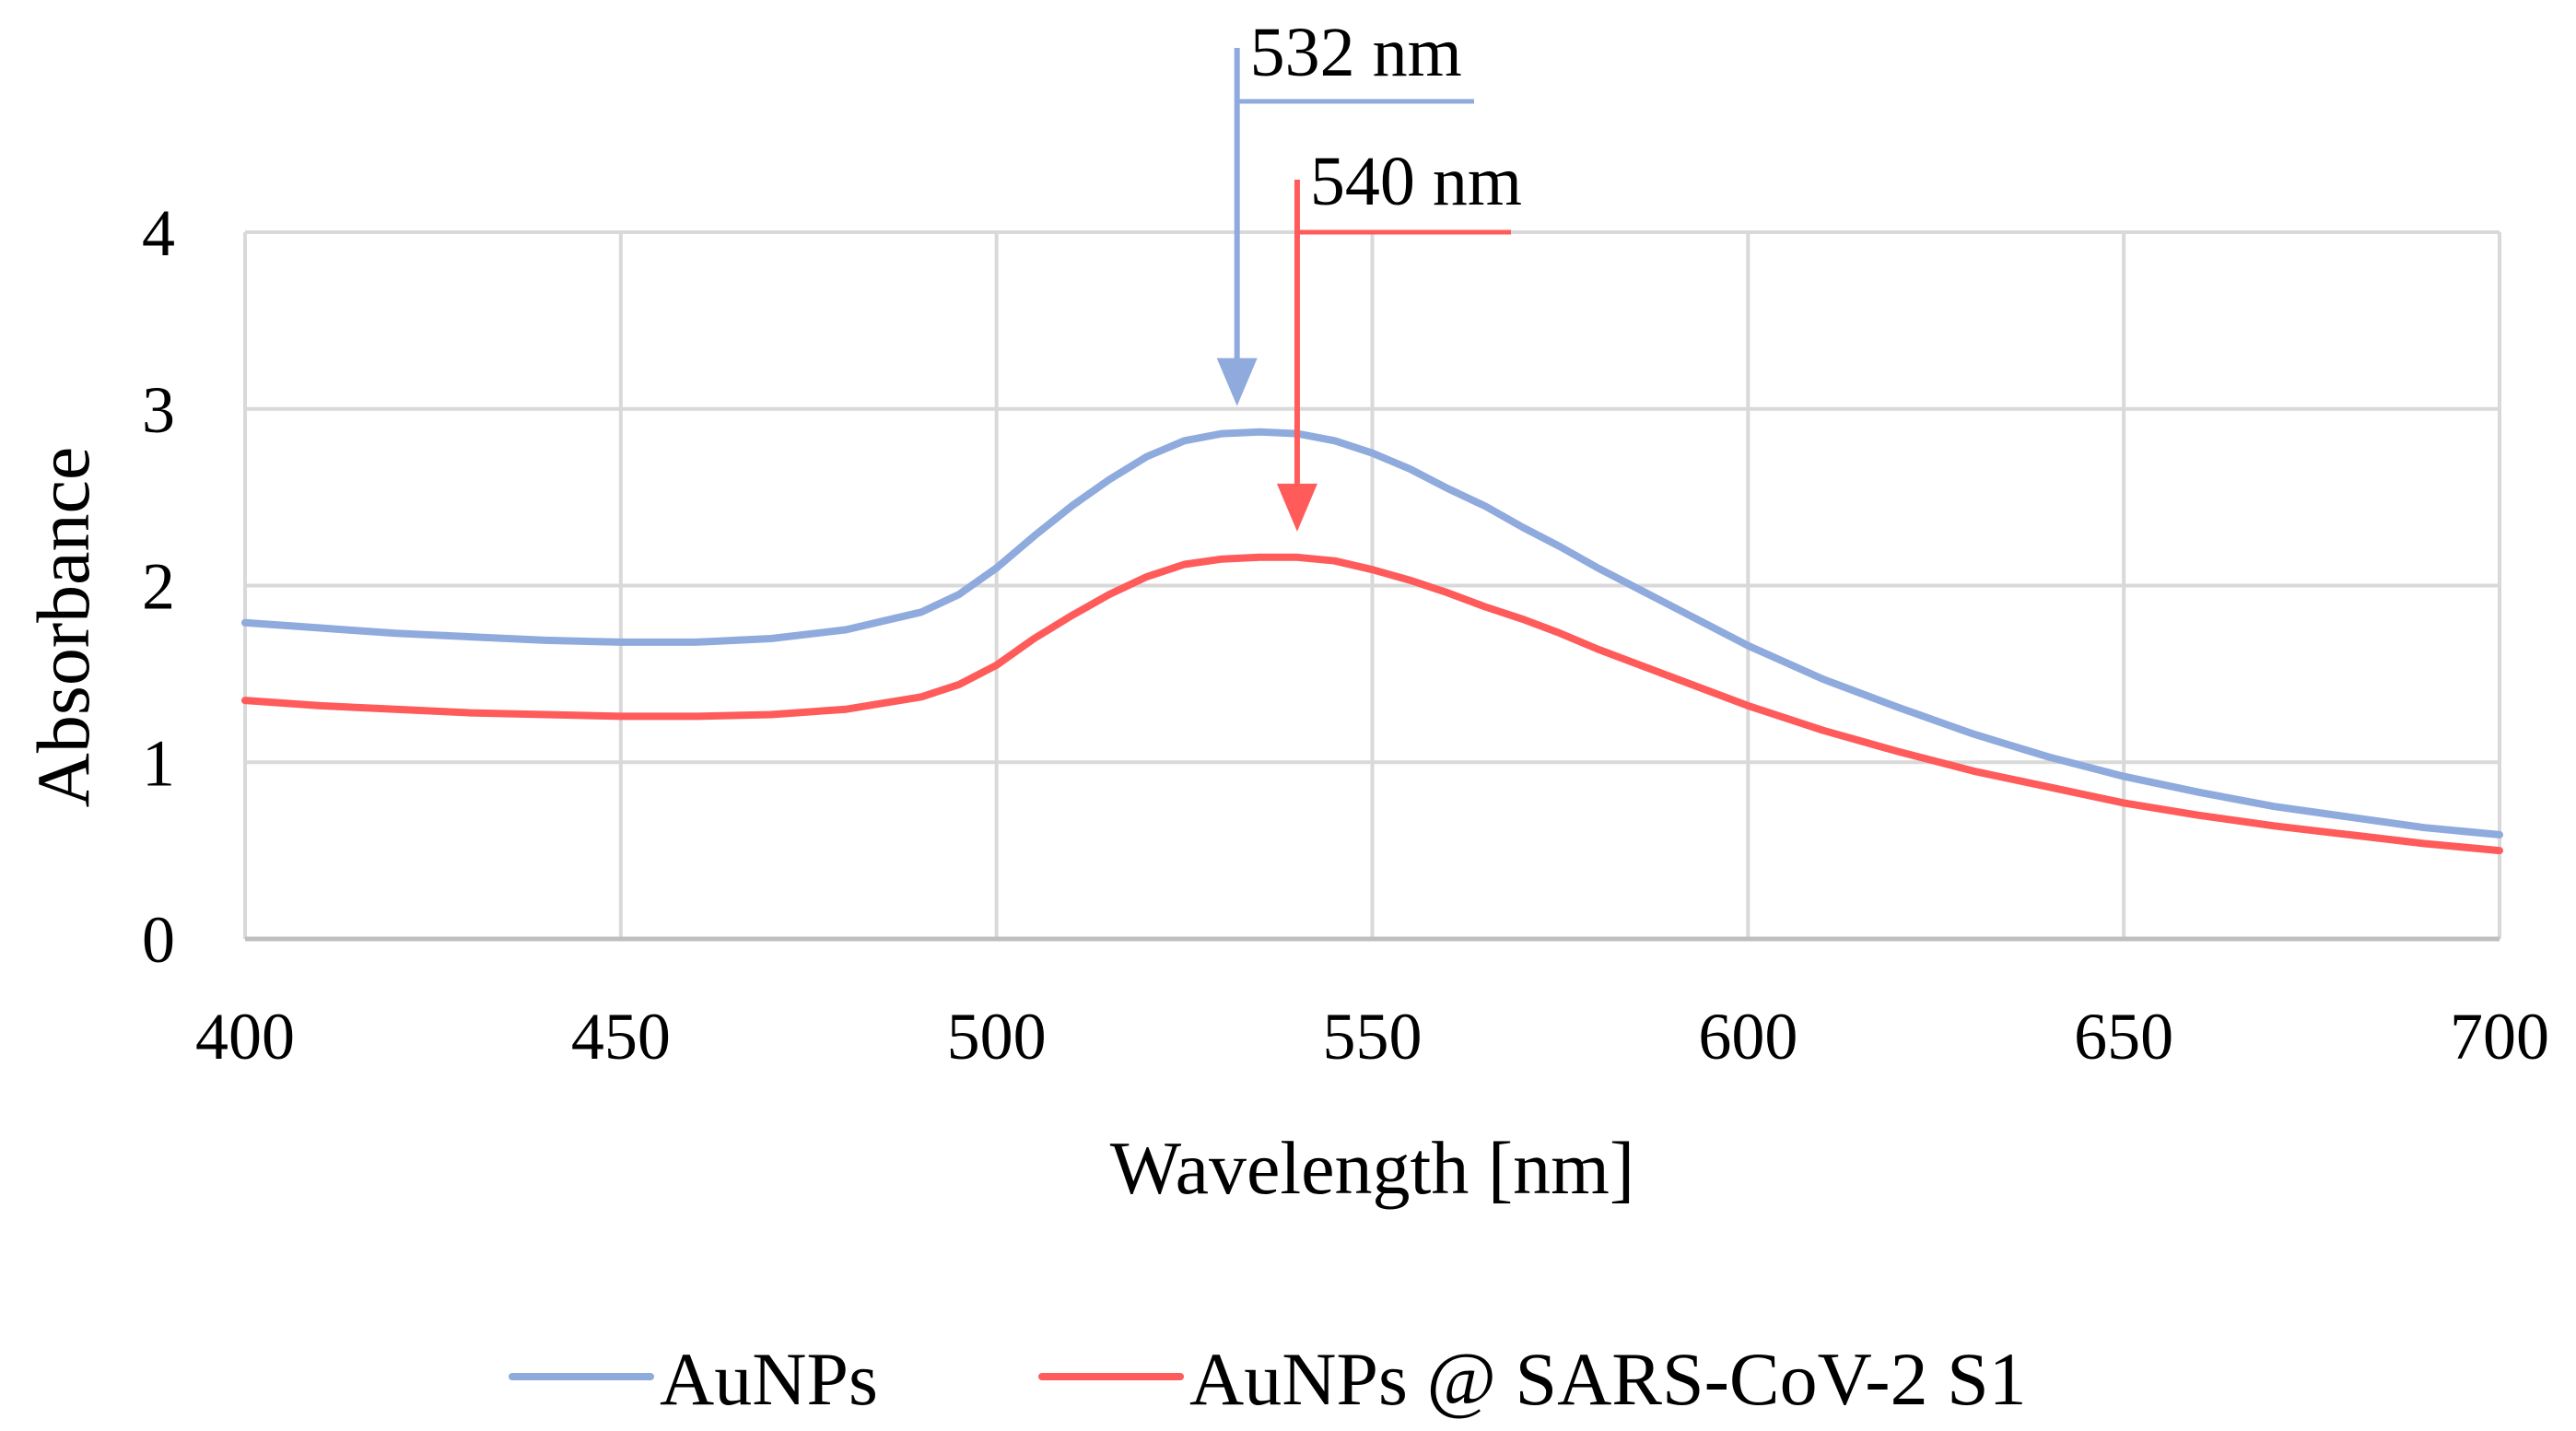 This screenshot has width=2576, height=1431. What do you see at coordinates (2123, 1036) in the screenshot?
I see `x-tick-label: 650` at bounding box center [2123, 1036].